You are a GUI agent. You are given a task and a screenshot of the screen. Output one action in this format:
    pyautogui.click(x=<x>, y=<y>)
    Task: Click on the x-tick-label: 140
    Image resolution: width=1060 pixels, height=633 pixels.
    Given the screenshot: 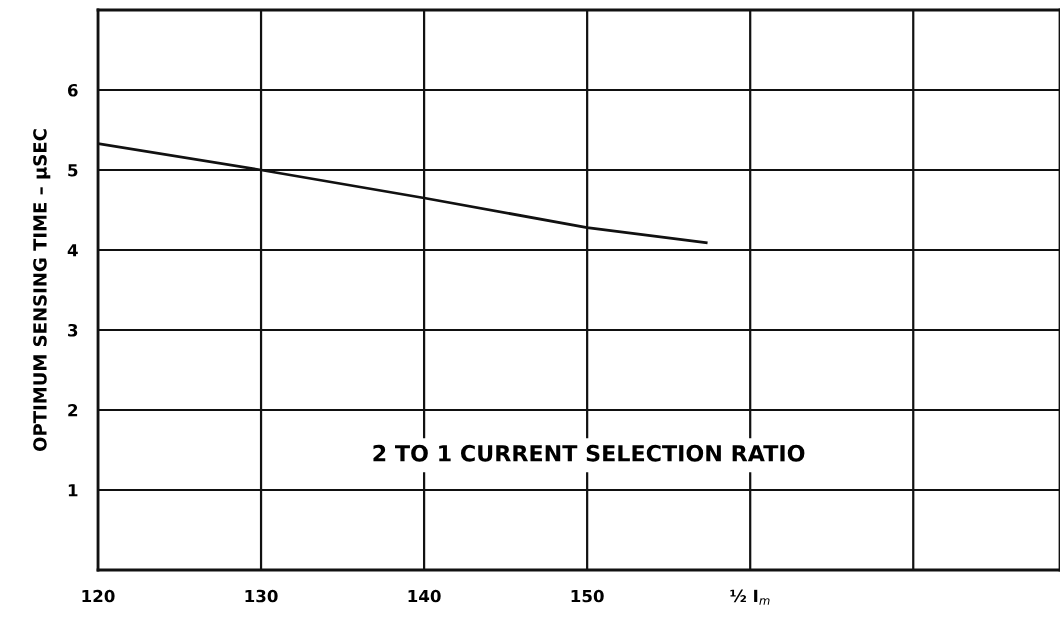 What is the action you would take?
    pyautogui.click(x=424, y=596)
    